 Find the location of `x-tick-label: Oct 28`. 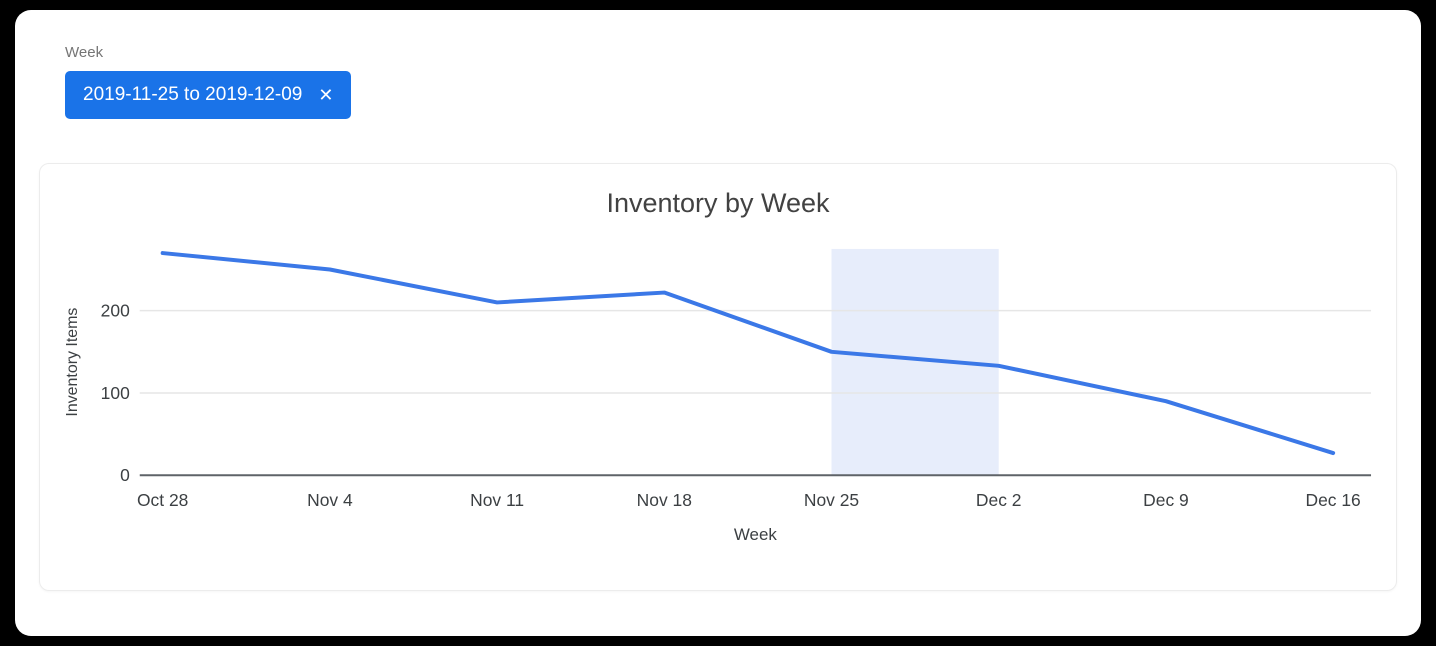

x-tick-label: Oct 28 is located at coordinates (162, 500).